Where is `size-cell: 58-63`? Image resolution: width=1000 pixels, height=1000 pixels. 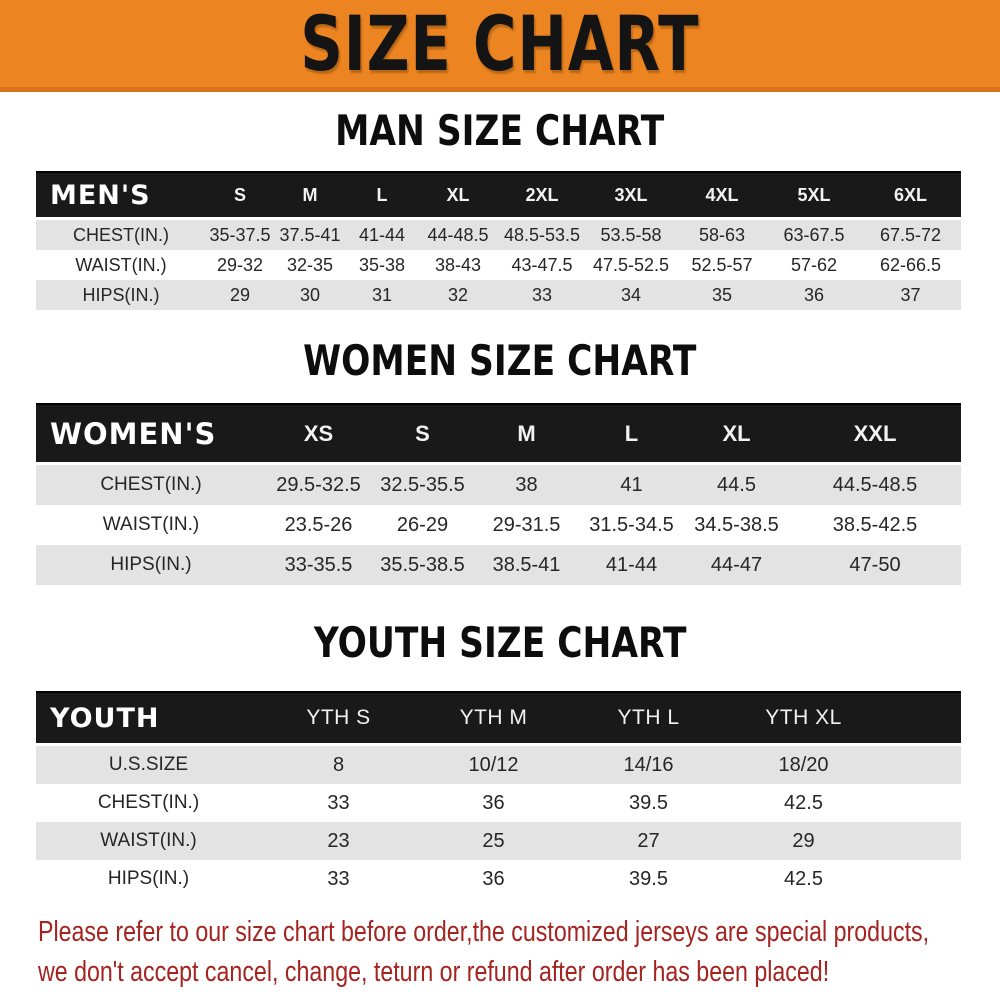
size-cell: 58-63 is located at coordinates (722, 234).